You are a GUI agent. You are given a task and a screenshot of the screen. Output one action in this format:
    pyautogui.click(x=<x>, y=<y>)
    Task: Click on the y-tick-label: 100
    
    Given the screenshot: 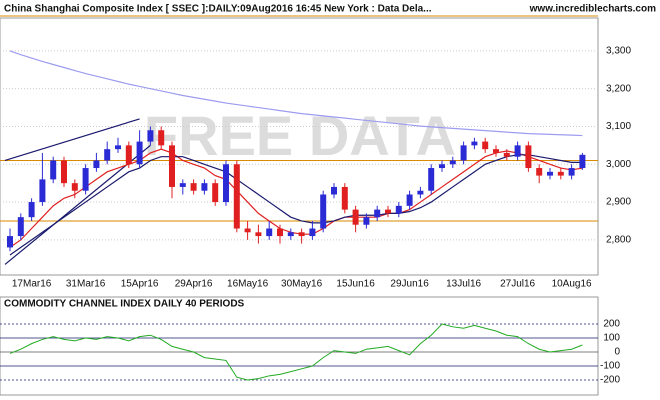 What is the action you would take?
    pyautogui.click(x=611, y=338)
    